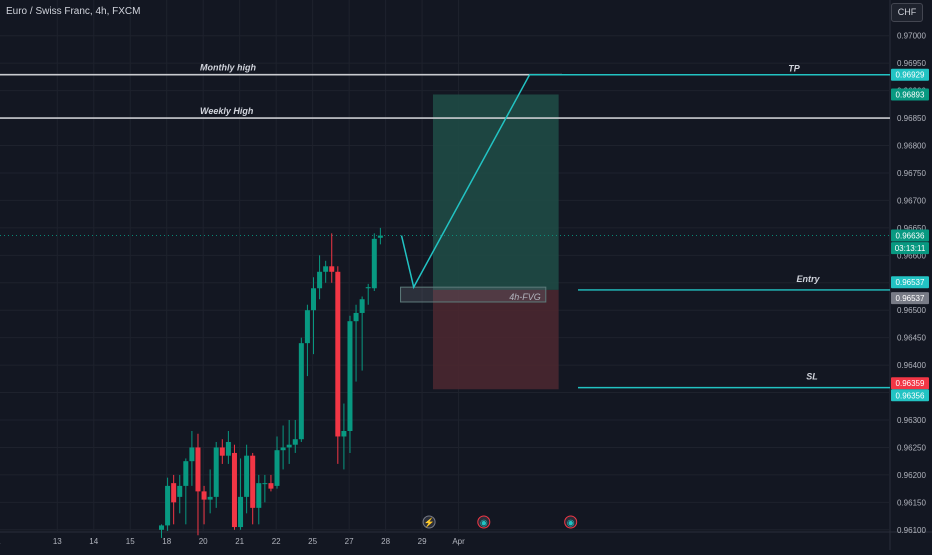 This screenshot has height=555, width=932. Describe the element at coordinates (907, 12) in the screenshot. I see `currency-button: CHF` at that location.